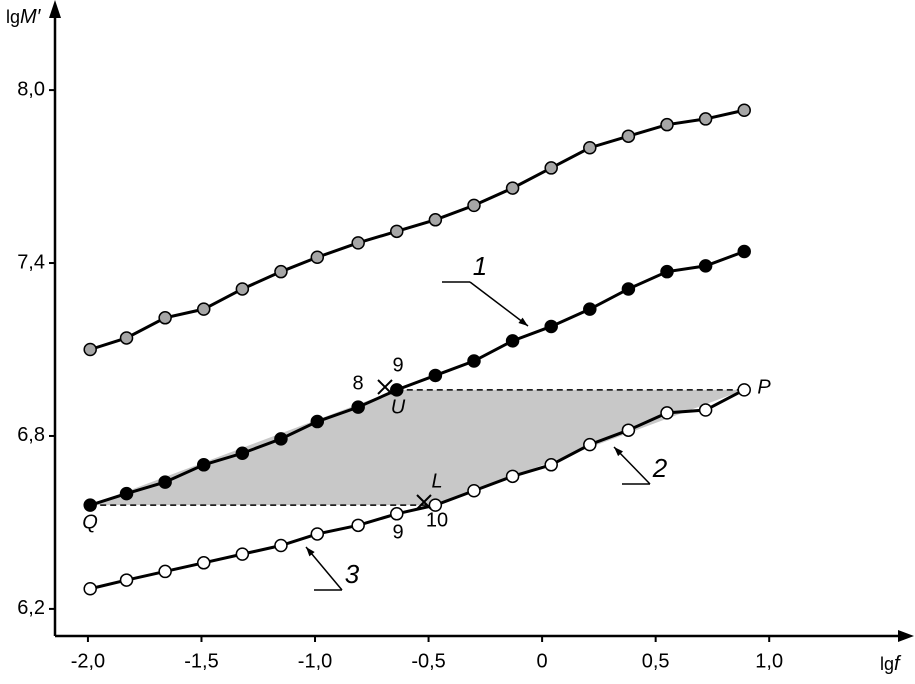 The width and height of the screenshot is (915, 684). I want to click on shaded-region, so click(417, 447).